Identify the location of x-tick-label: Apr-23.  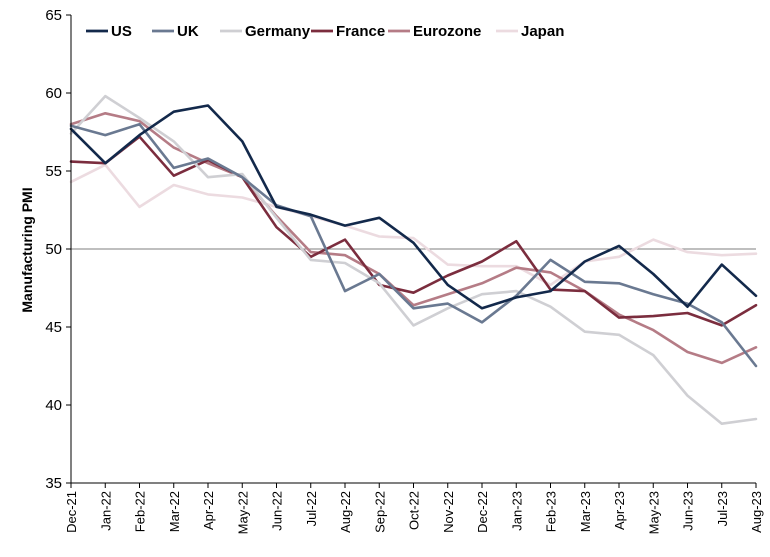
(619, 510).